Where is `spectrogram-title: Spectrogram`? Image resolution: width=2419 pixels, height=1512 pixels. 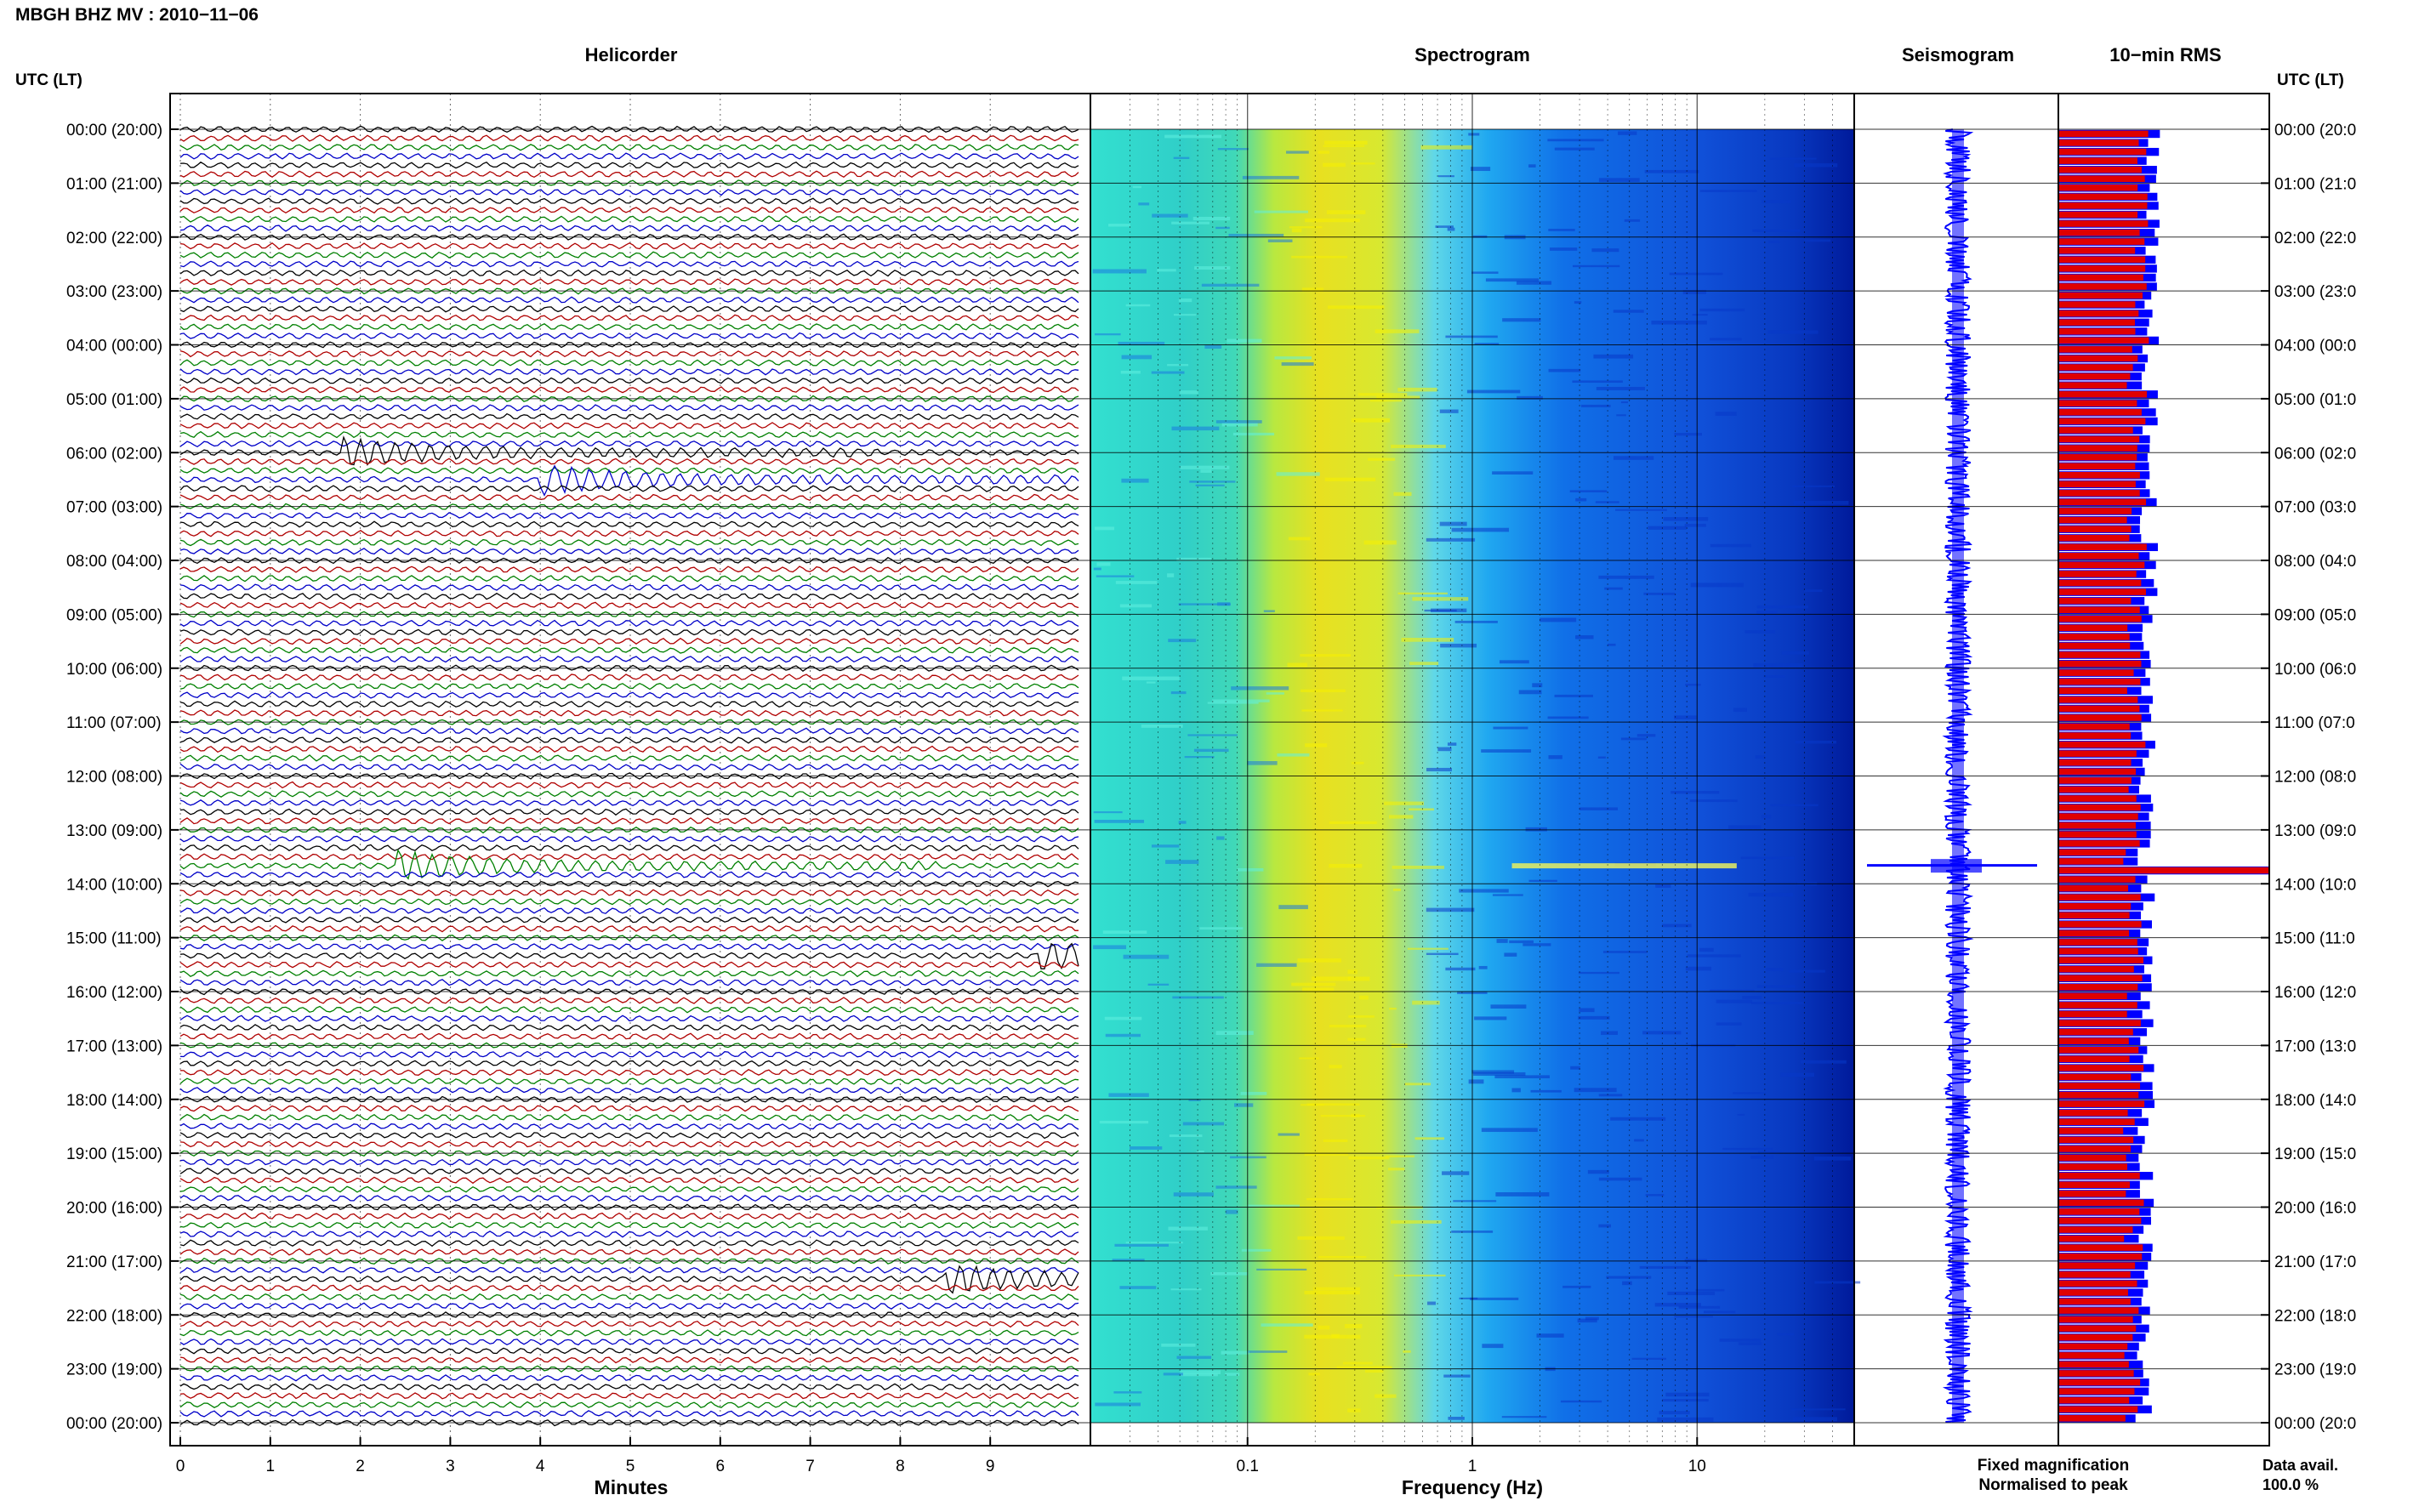 spectrogram-title: Spectrogram is located at coordinates (1472, 54).